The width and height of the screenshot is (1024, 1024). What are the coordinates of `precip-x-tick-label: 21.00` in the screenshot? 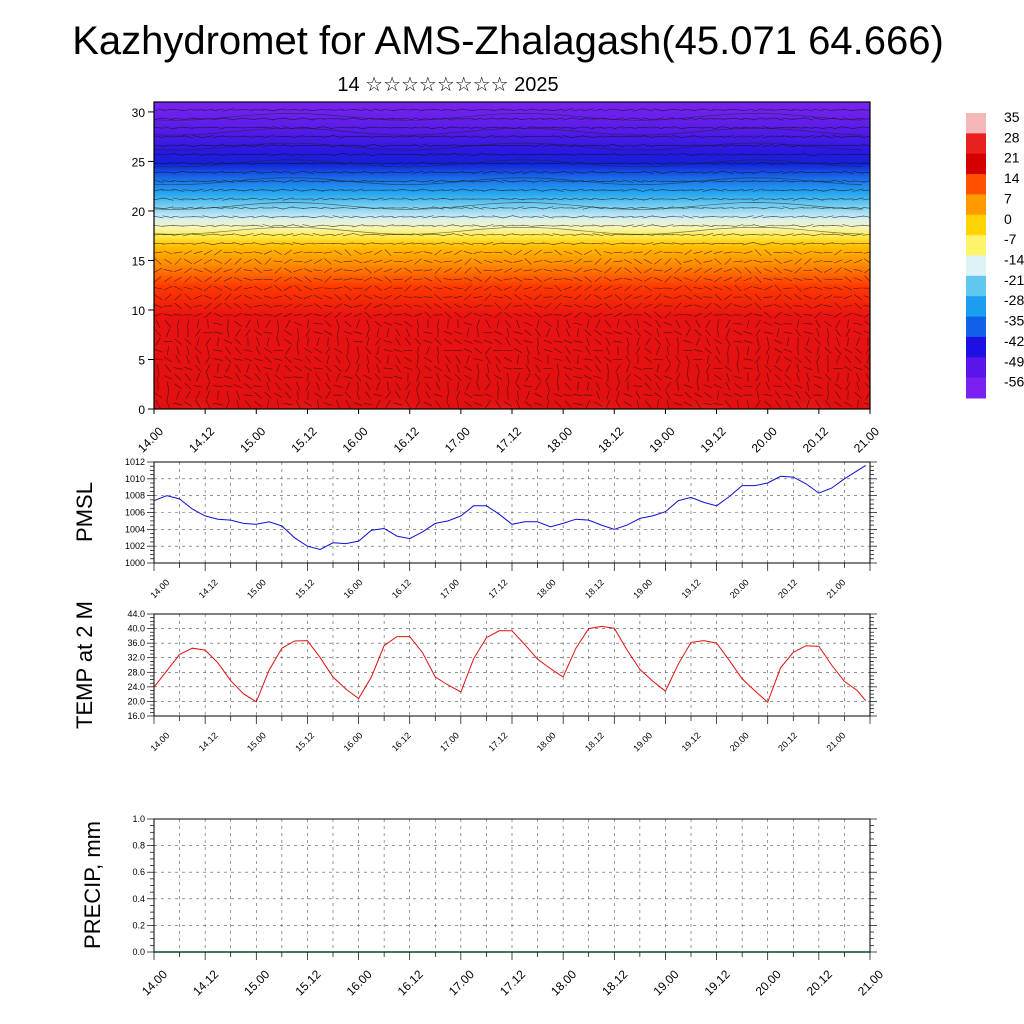 It's located at (870, 982).